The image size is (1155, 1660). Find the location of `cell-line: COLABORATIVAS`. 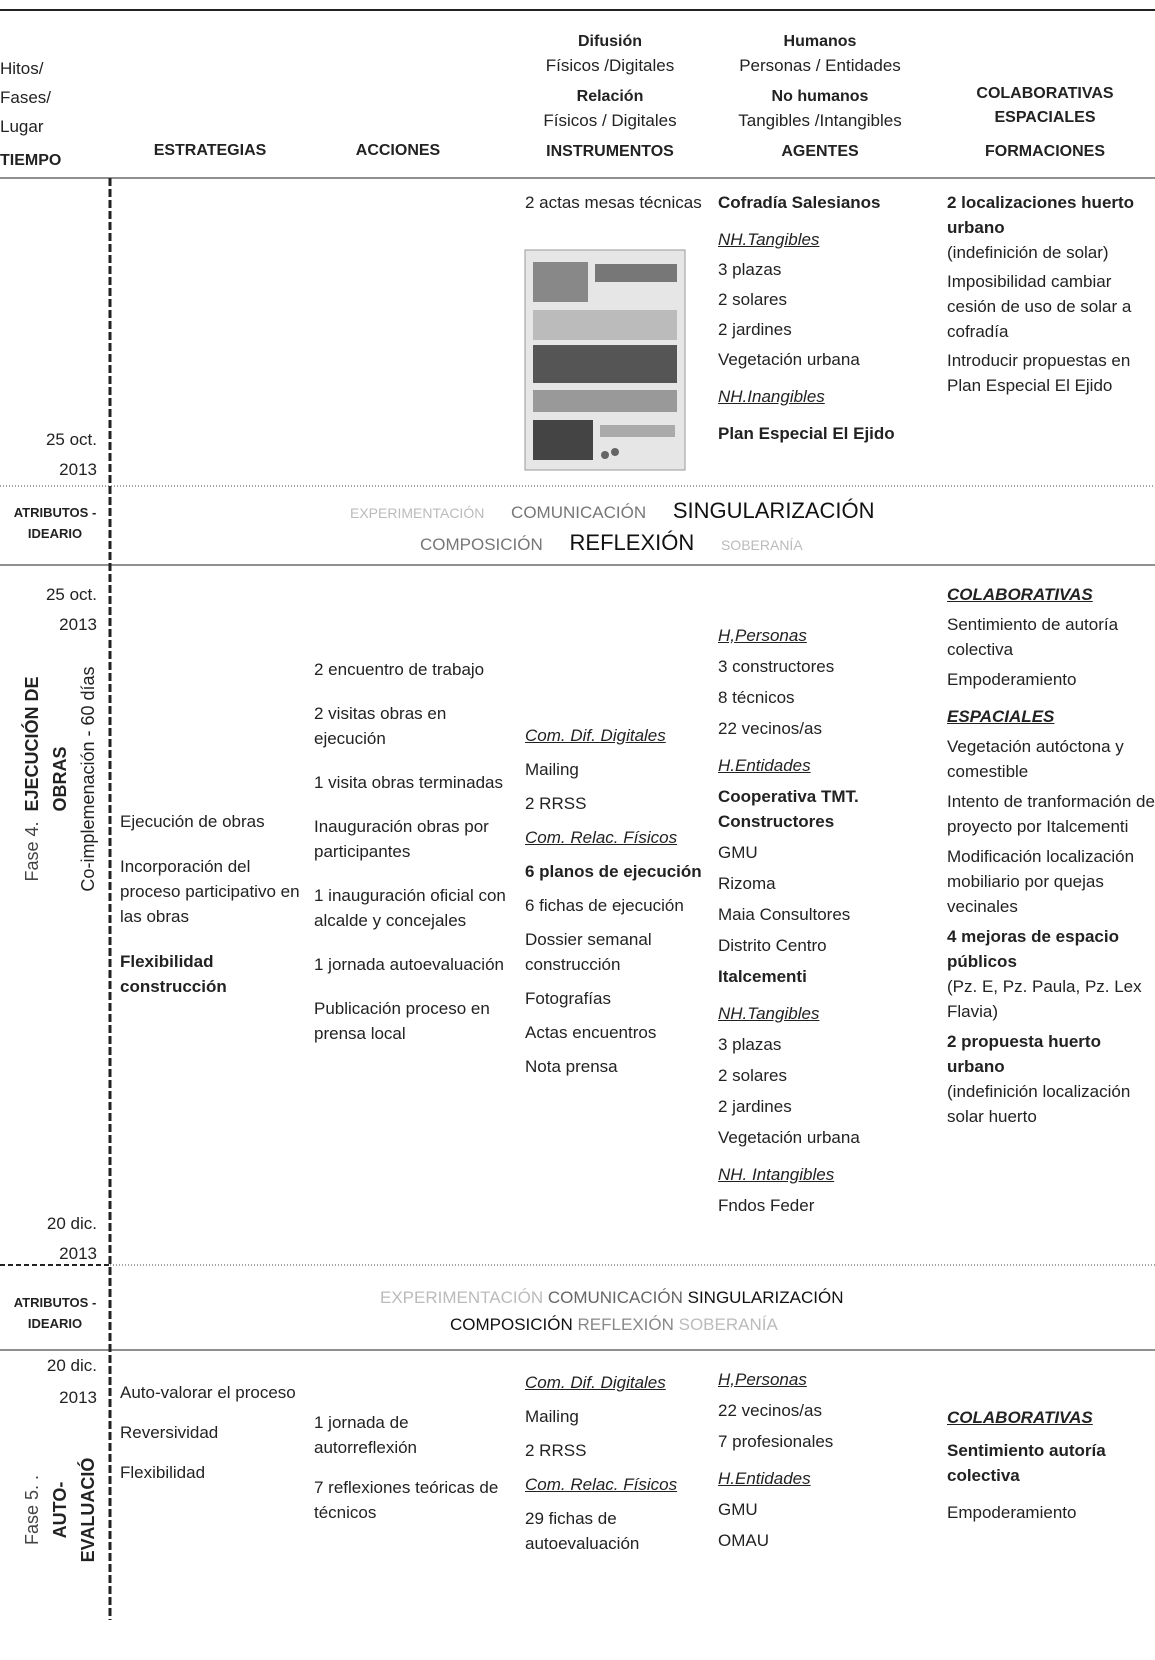

cell-line: COLABORATIVAS is located at coordinates (1020, 594).